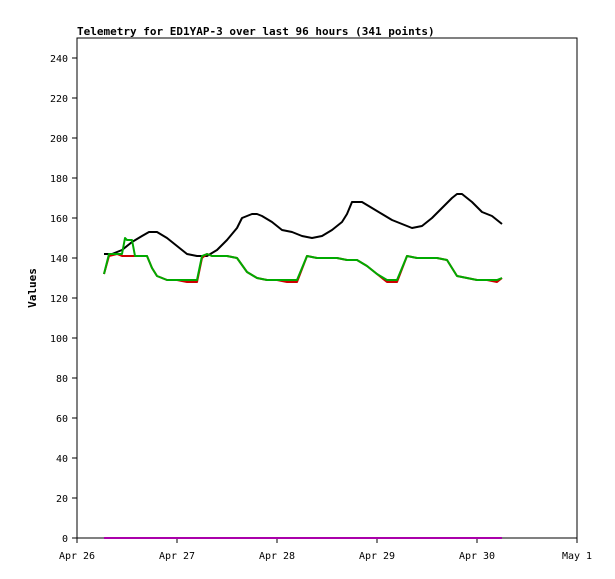 The height and width of the screenshot is (579, 615). I want to click on y-tick-label: 220, so click(59, 99).